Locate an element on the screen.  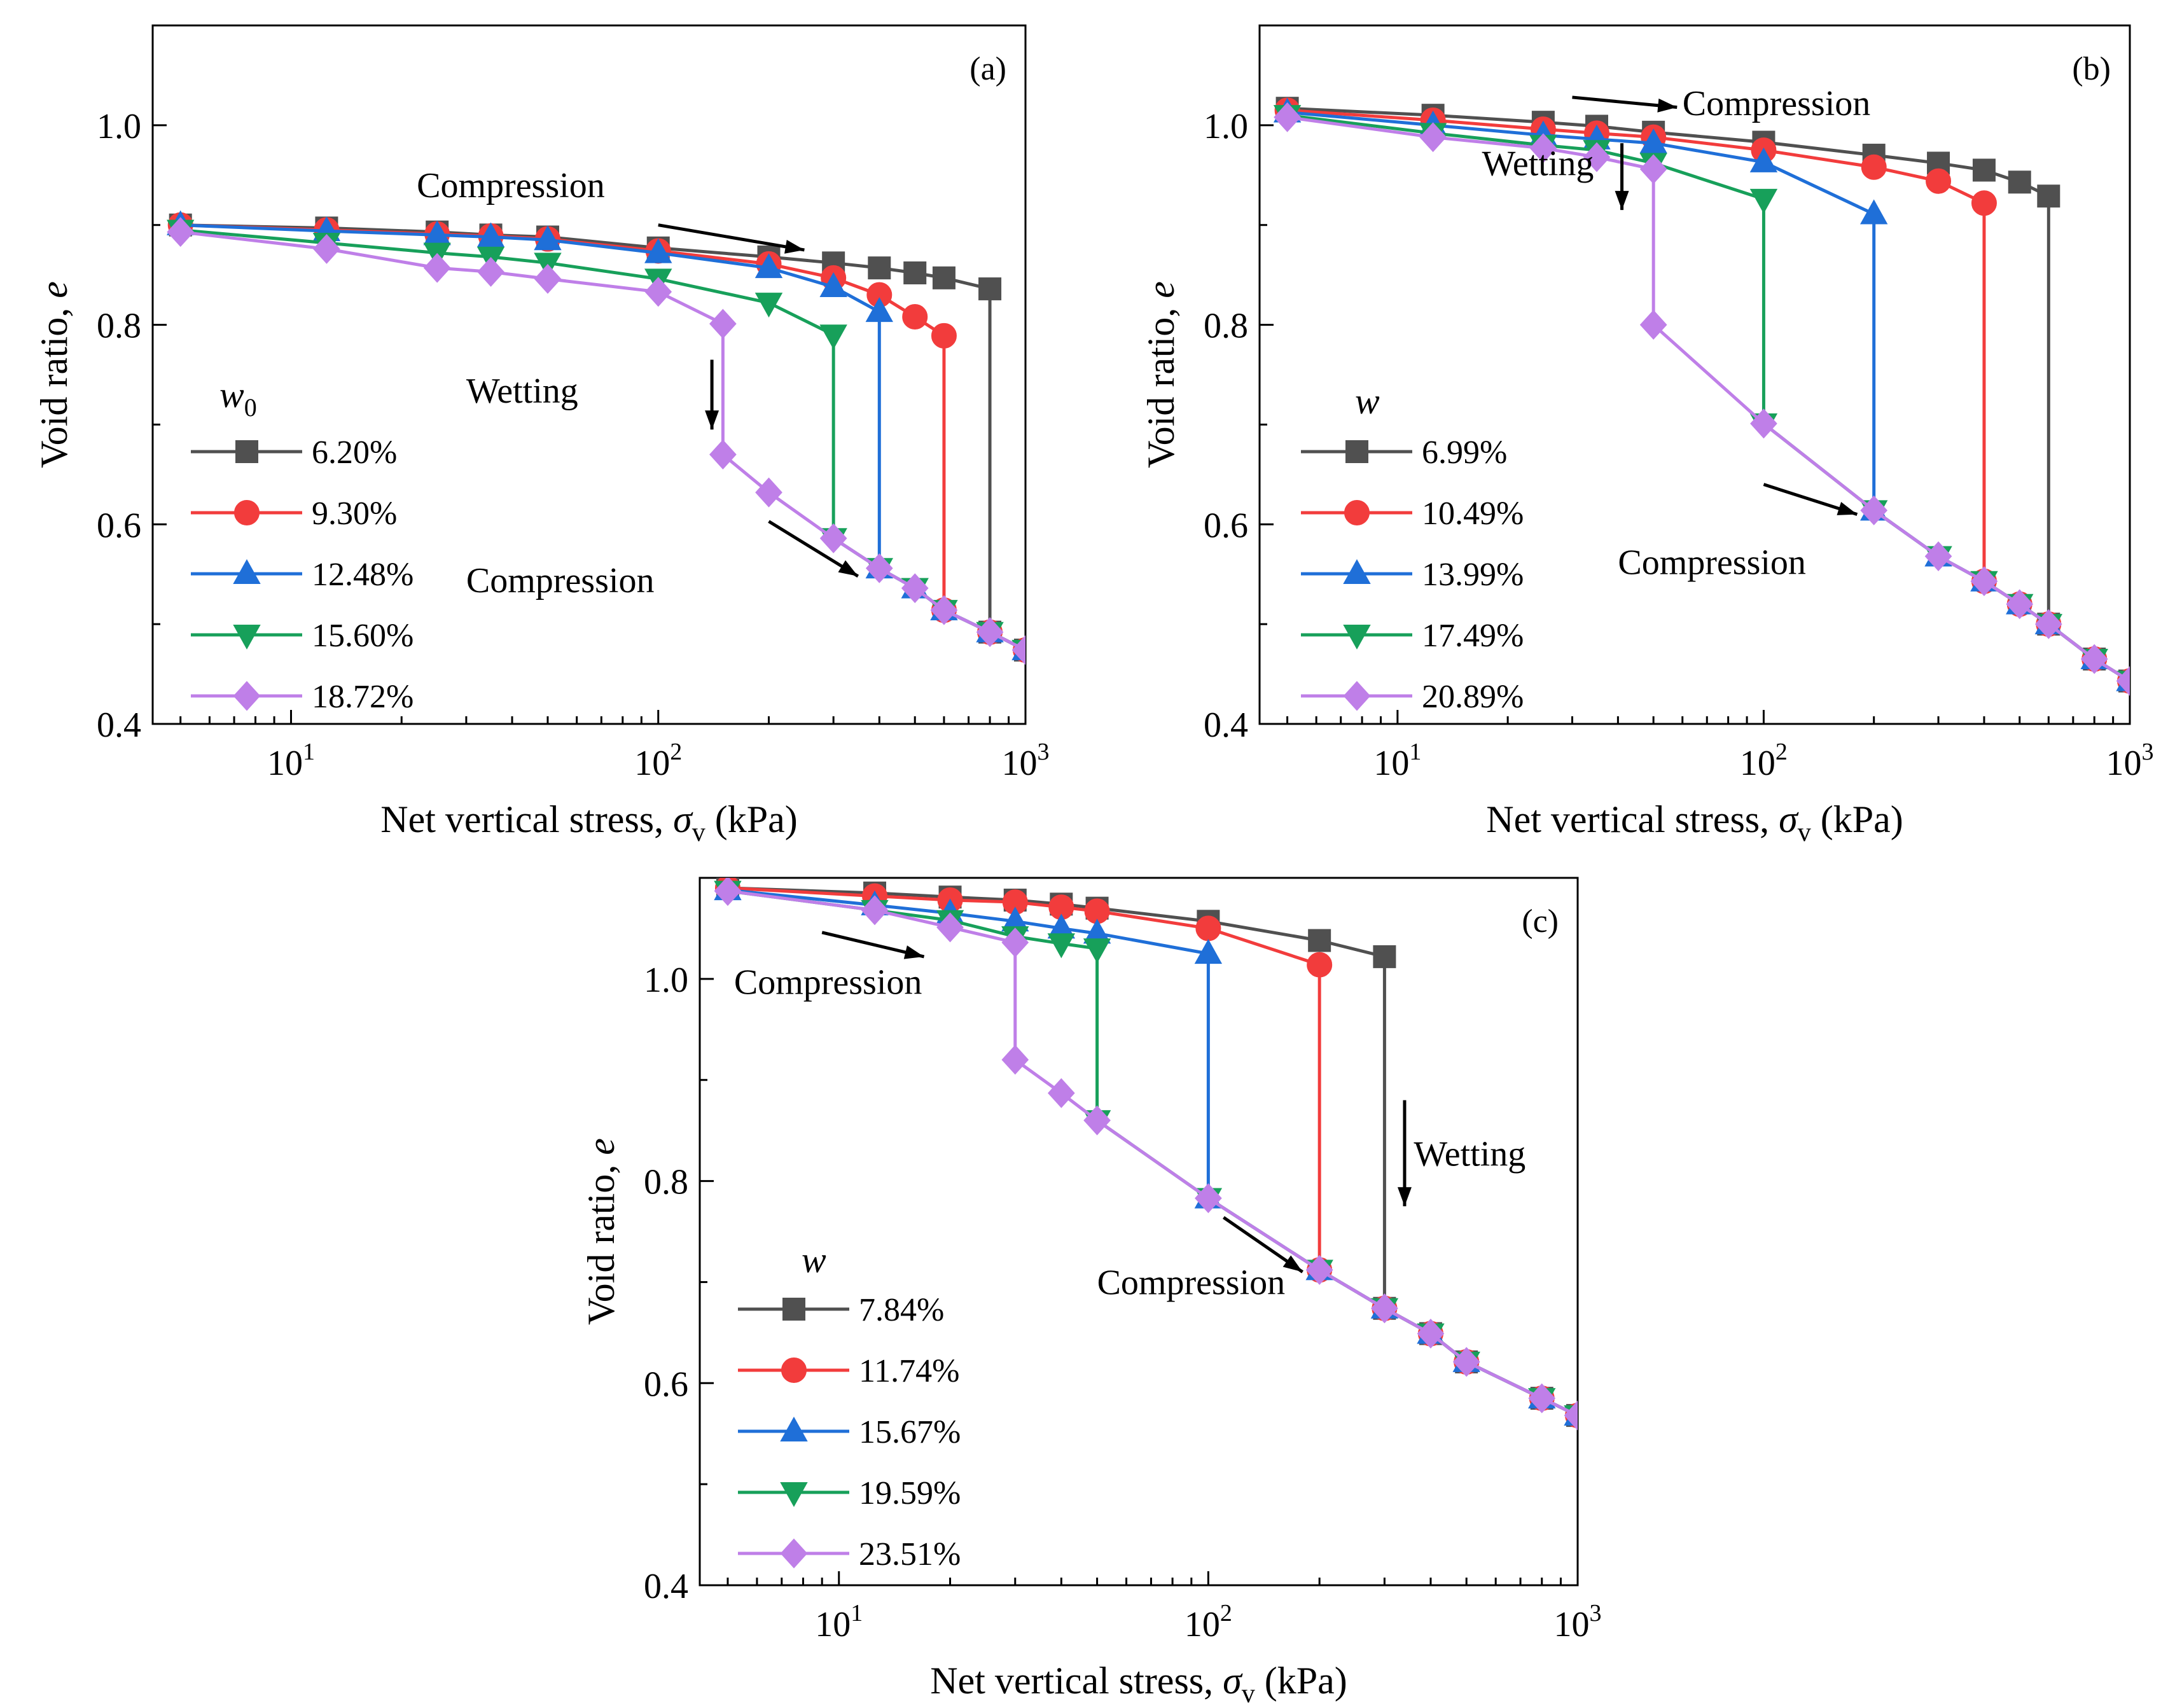
y-axis-title: Void ratio, e is located at coordinates (601, 1231).